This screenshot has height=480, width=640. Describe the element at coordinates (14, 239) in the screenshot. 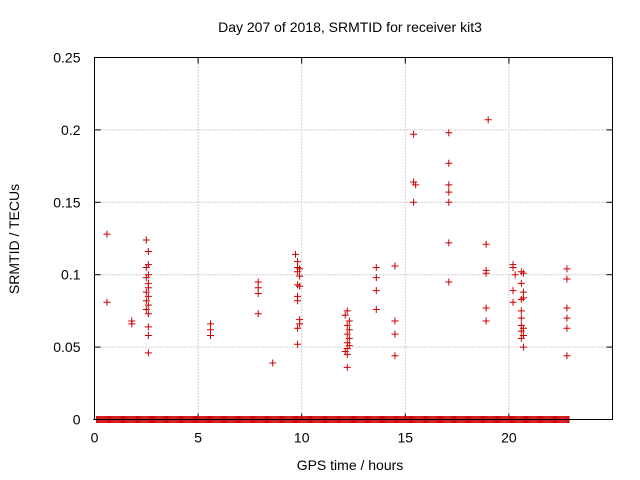

I see `y-axis-label: SRMTID / TECUs` at that location.